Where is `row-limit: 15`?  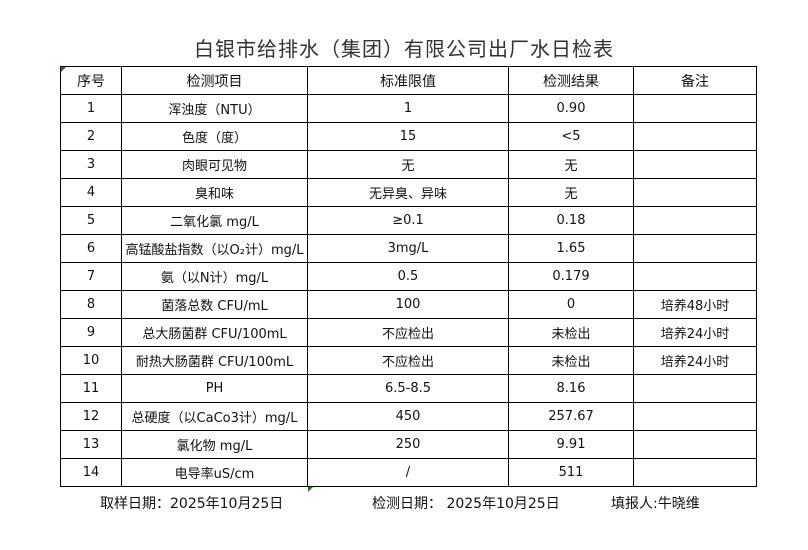 row-limit: 15 is located at coordinates (408, 136).